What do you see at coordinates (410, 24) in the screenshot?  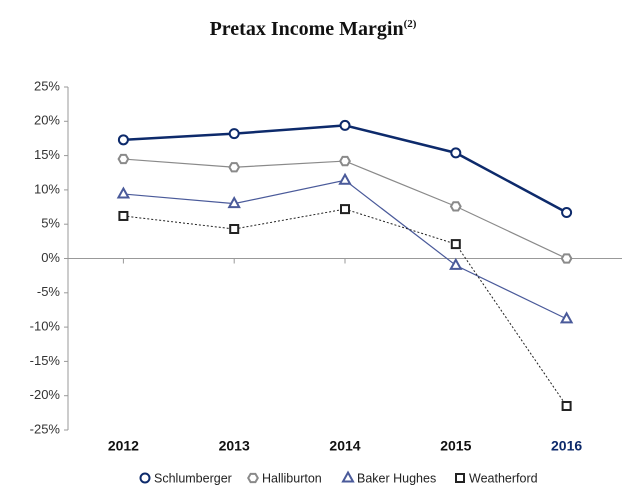 I see `title-superscript: (2)` at bounding box center [410, 24].